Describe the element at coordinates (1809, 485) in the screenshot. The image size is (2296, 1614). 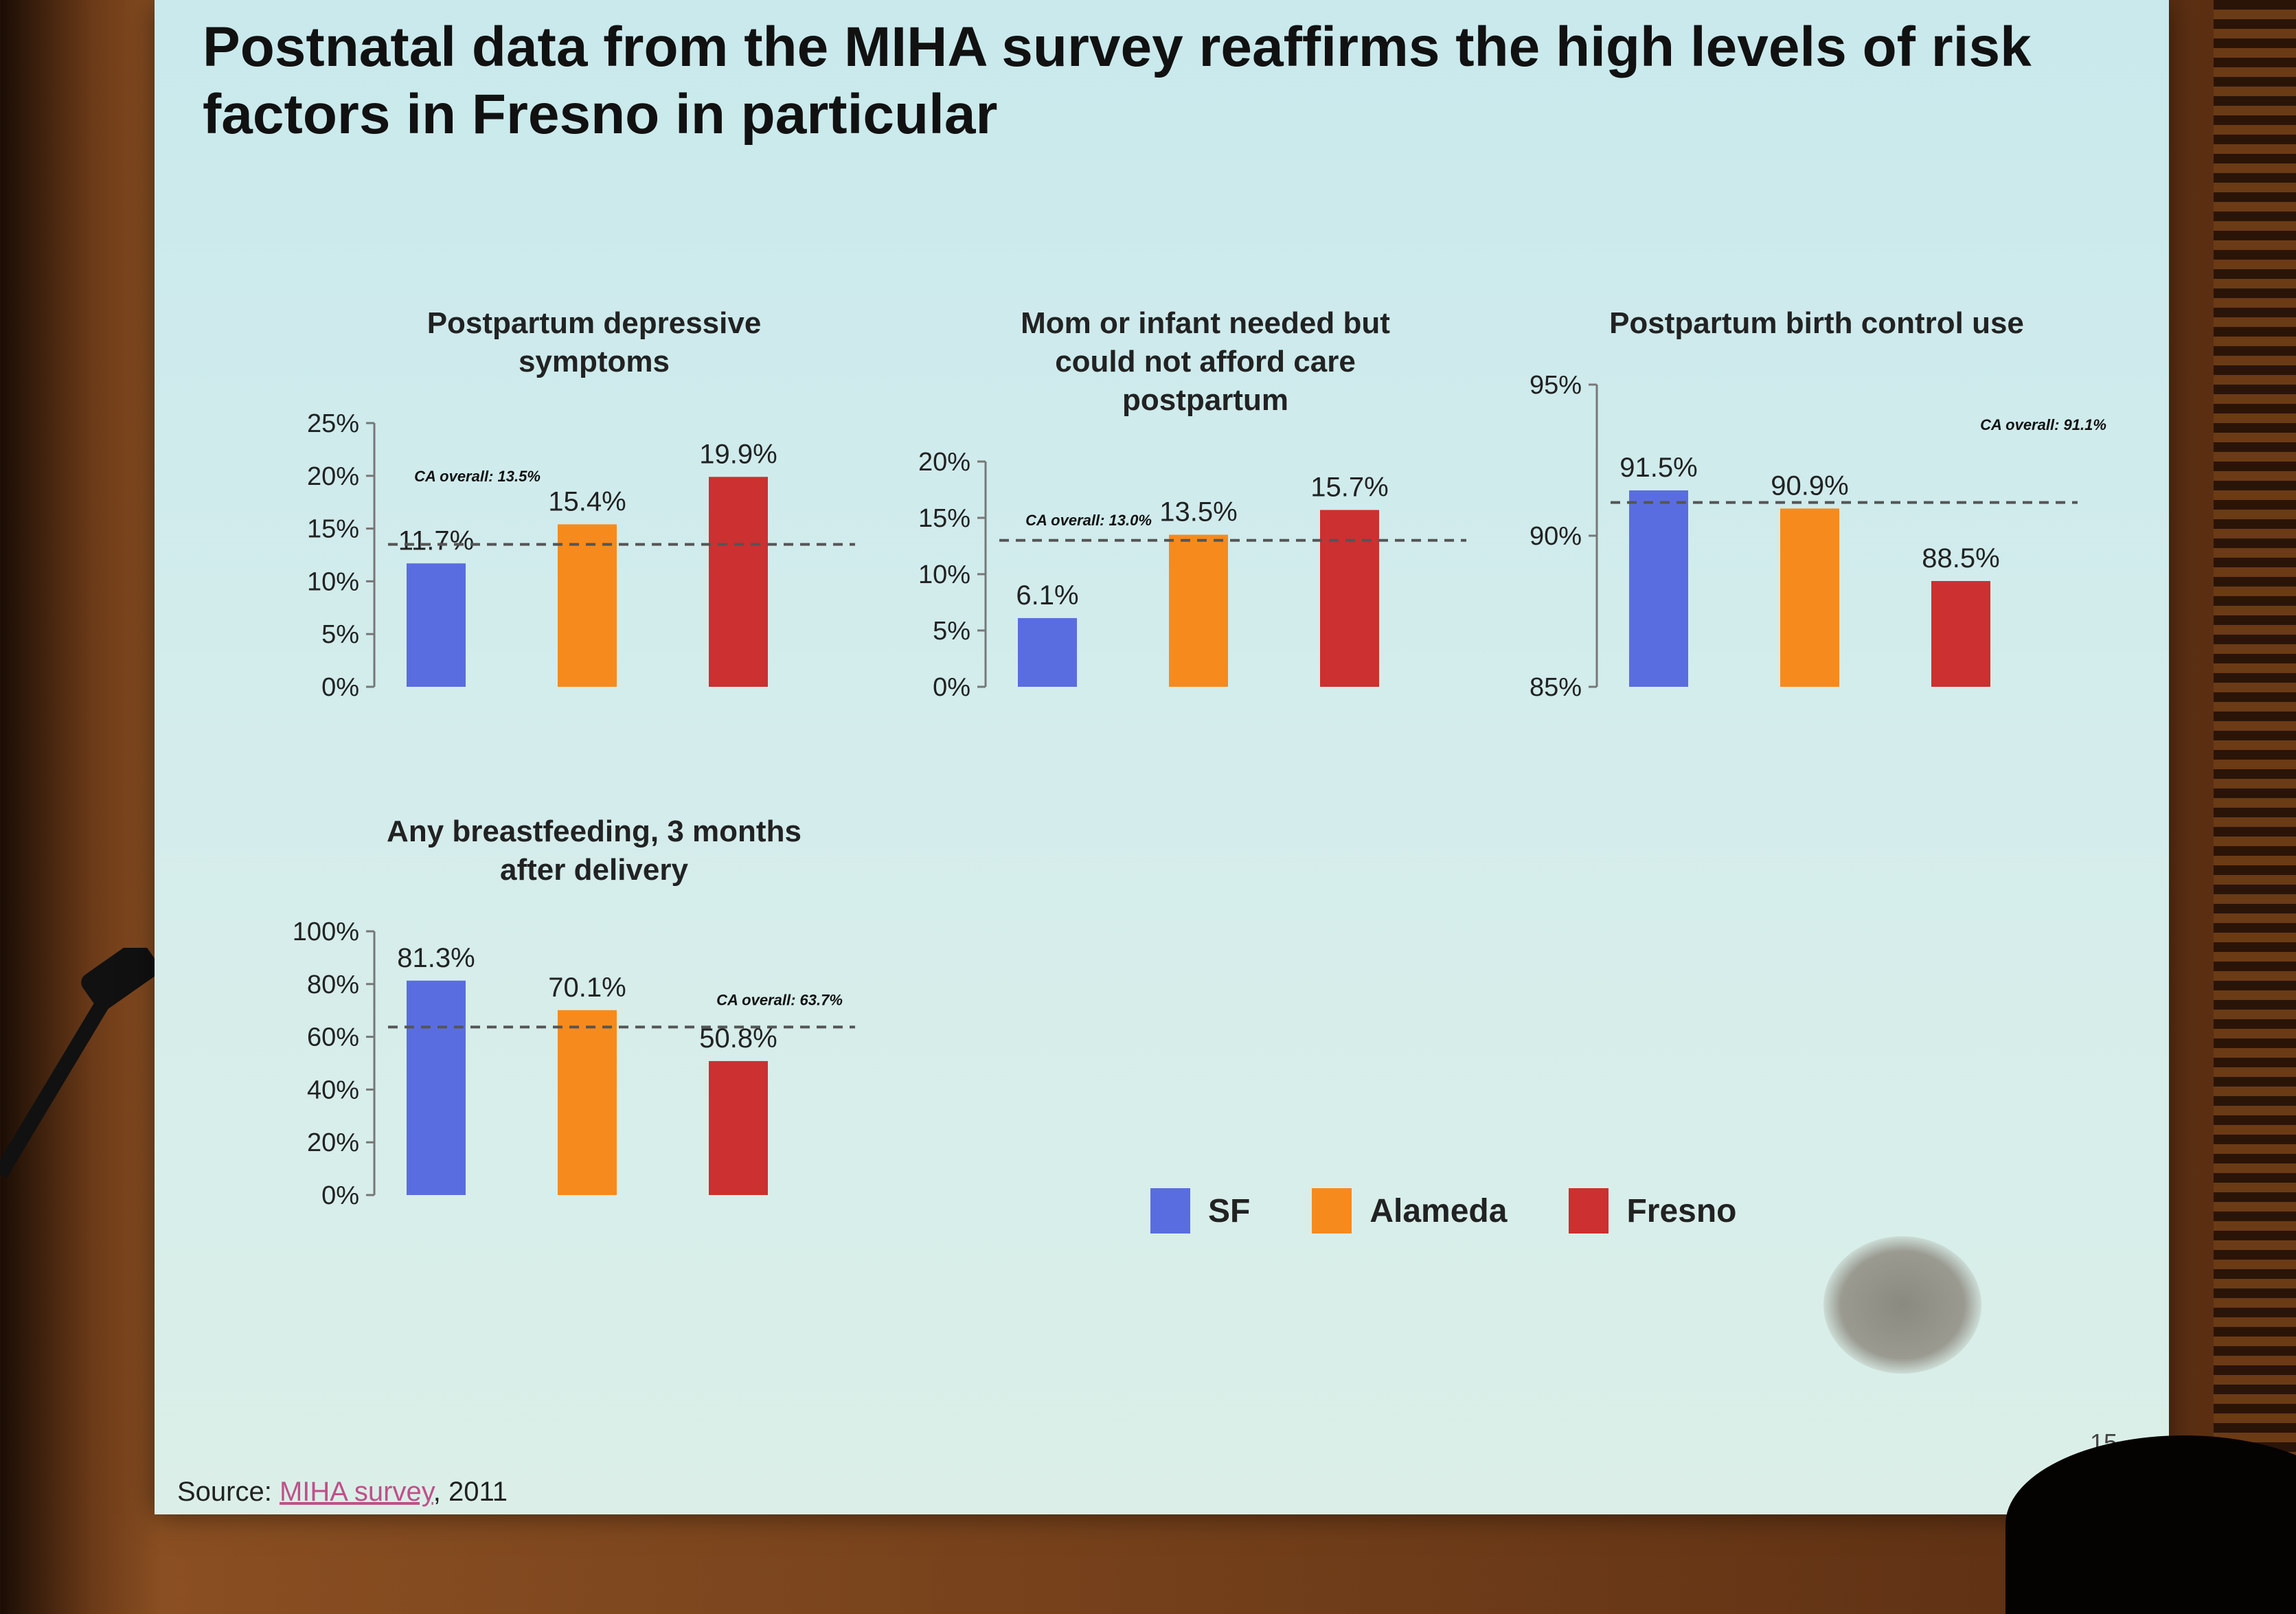
I see `data-label: 90.9%` at that location.